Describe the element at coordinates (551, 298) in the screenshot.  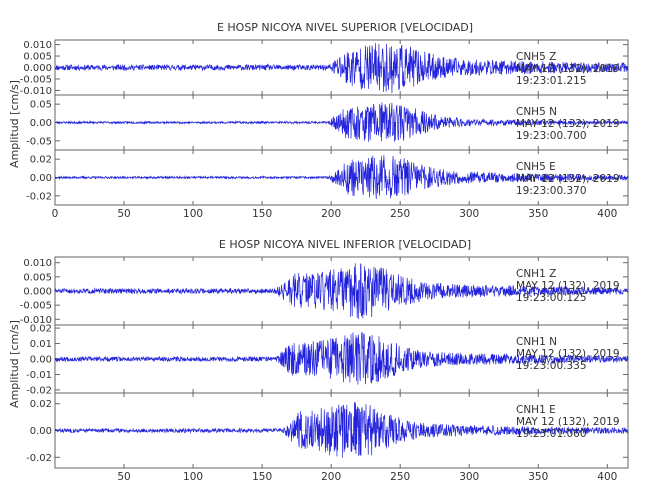
I see `time-label: 19:23:00.125` at that location.